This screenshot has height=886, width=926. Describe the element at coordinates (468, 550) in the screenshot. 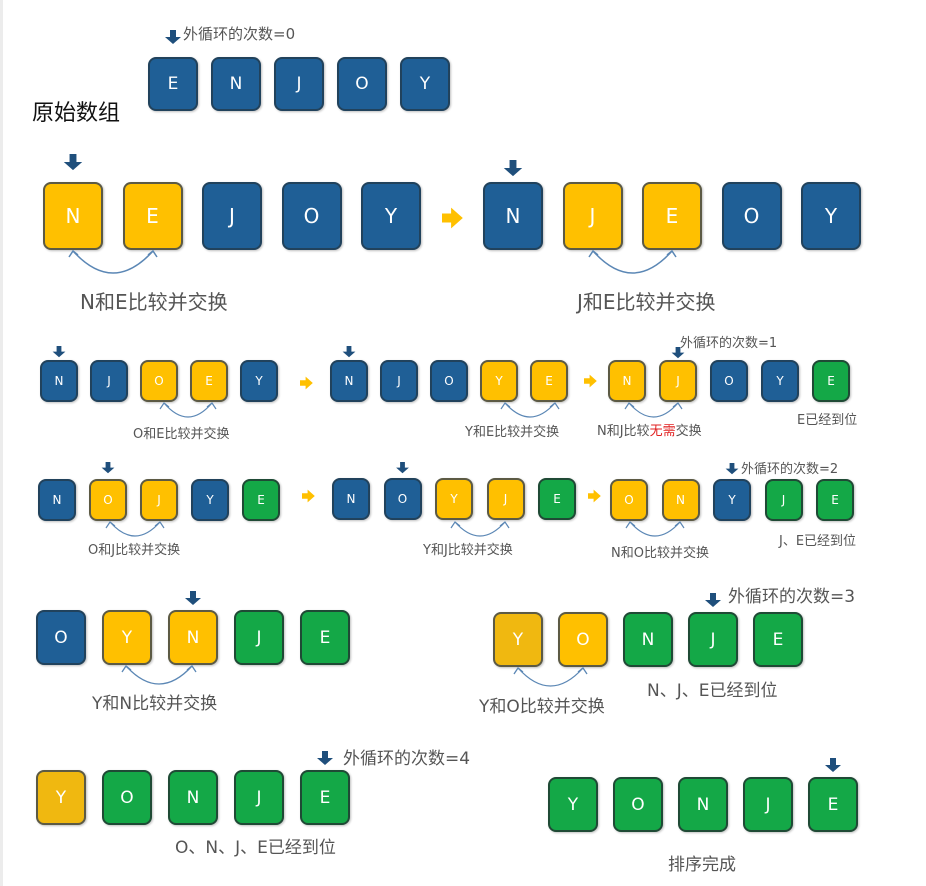

I see `caption-y-j-swap: Y和J比较并交换` at that location.